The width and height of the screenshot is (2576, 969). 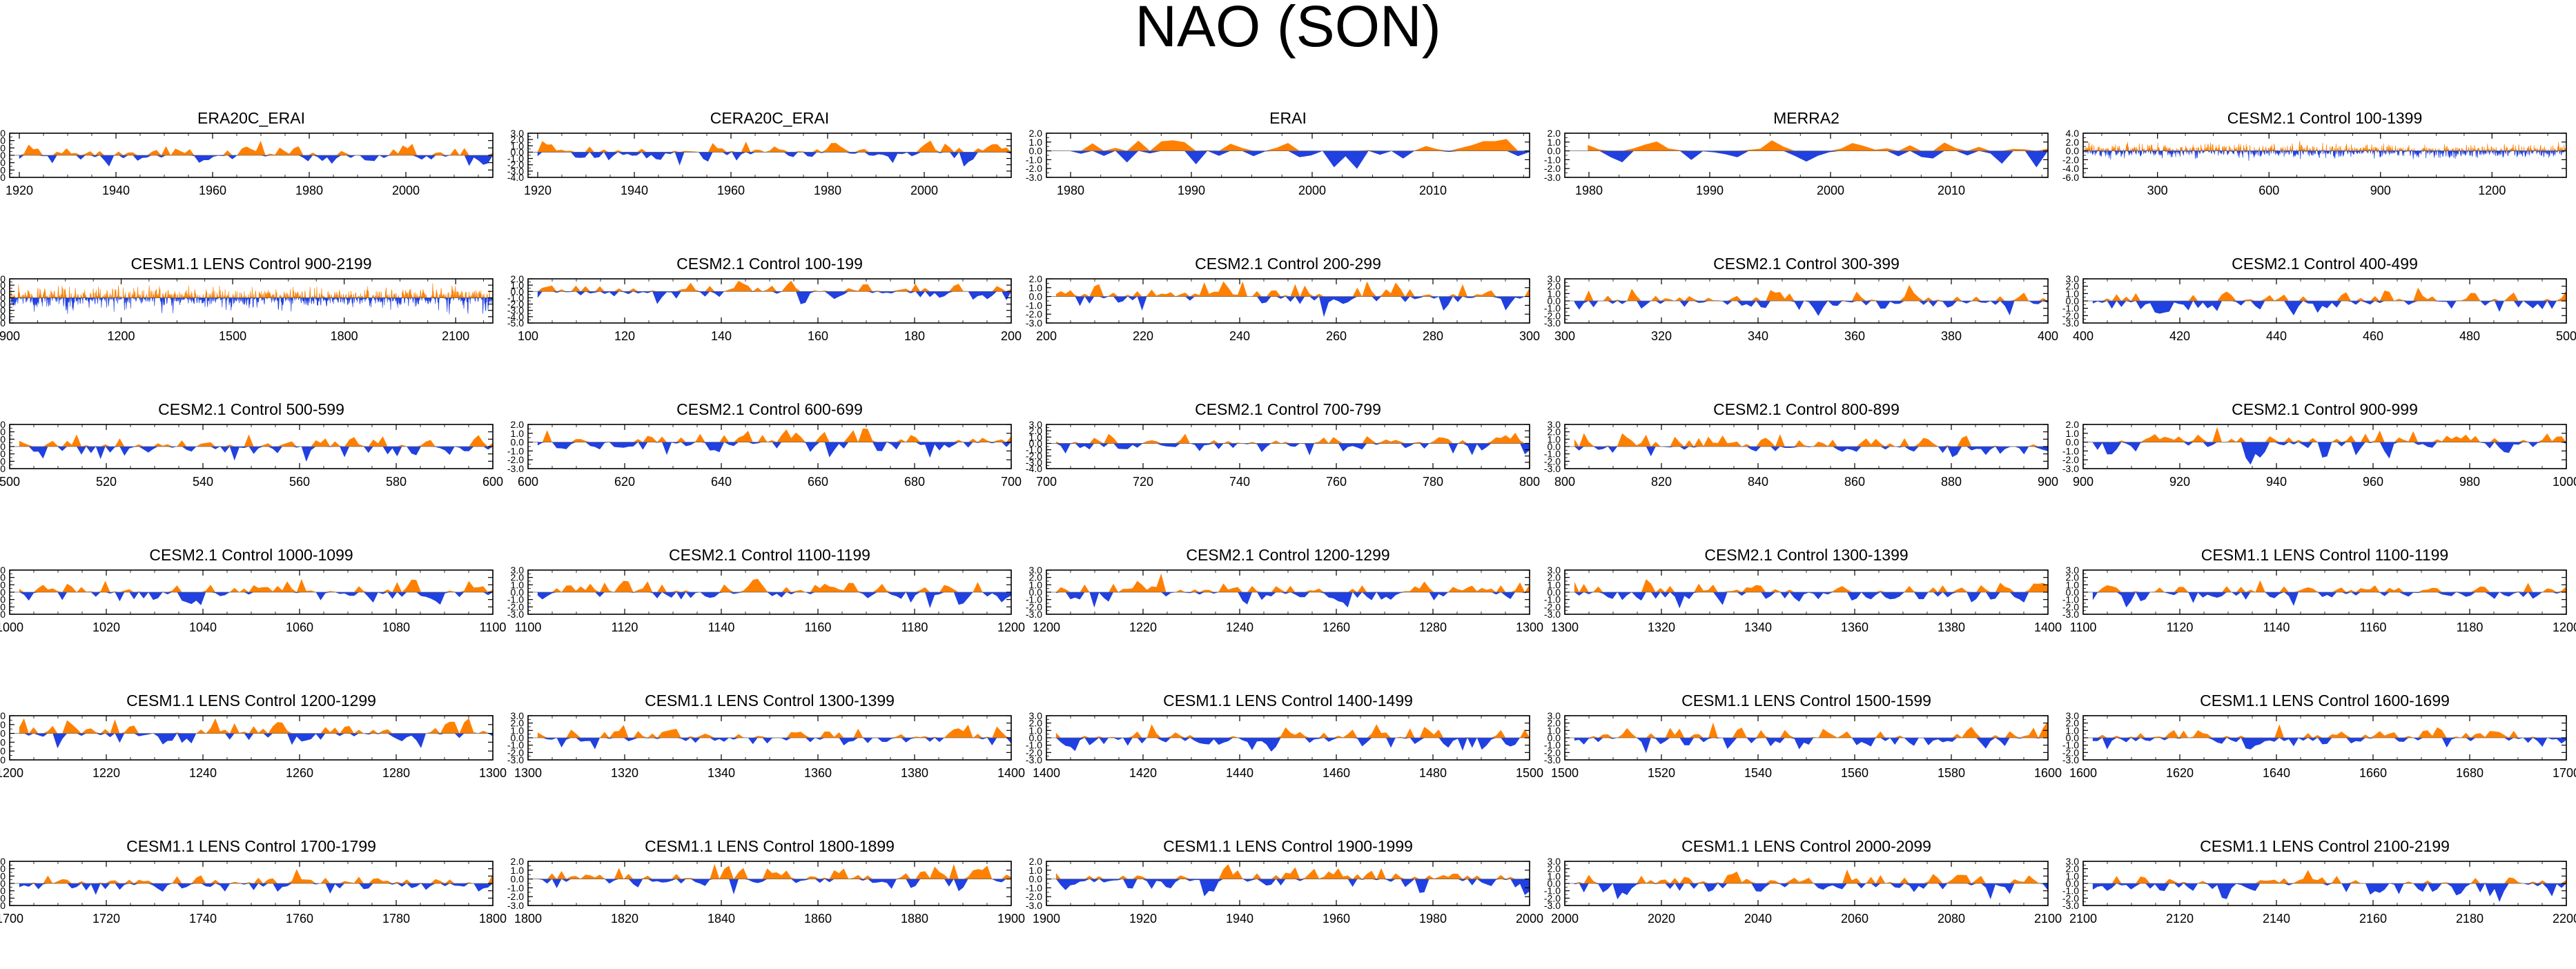 I want to click on x-tick-label: 520, so click(x=106, y=482).